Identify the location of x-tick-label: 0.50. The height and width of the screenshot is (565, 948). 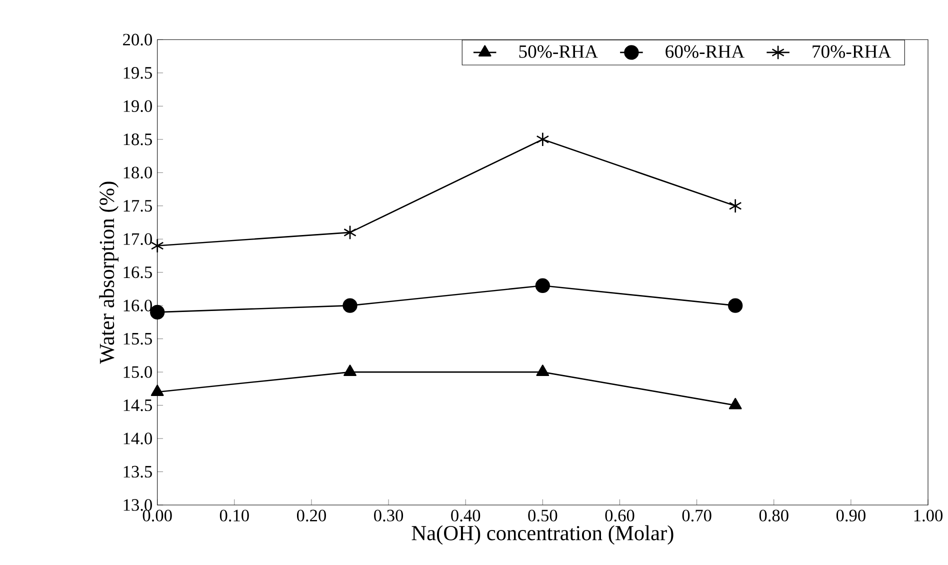
(543, 516).